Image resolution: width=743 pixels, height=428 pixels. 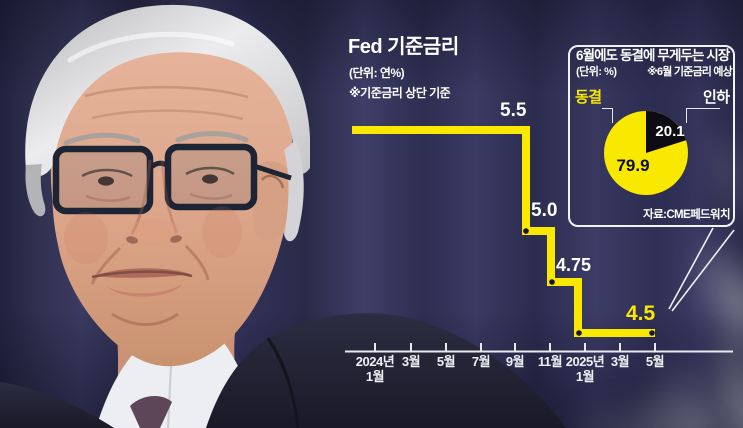 I want to click on x-label-2025-may: 5월, so click(x=655, y=361).